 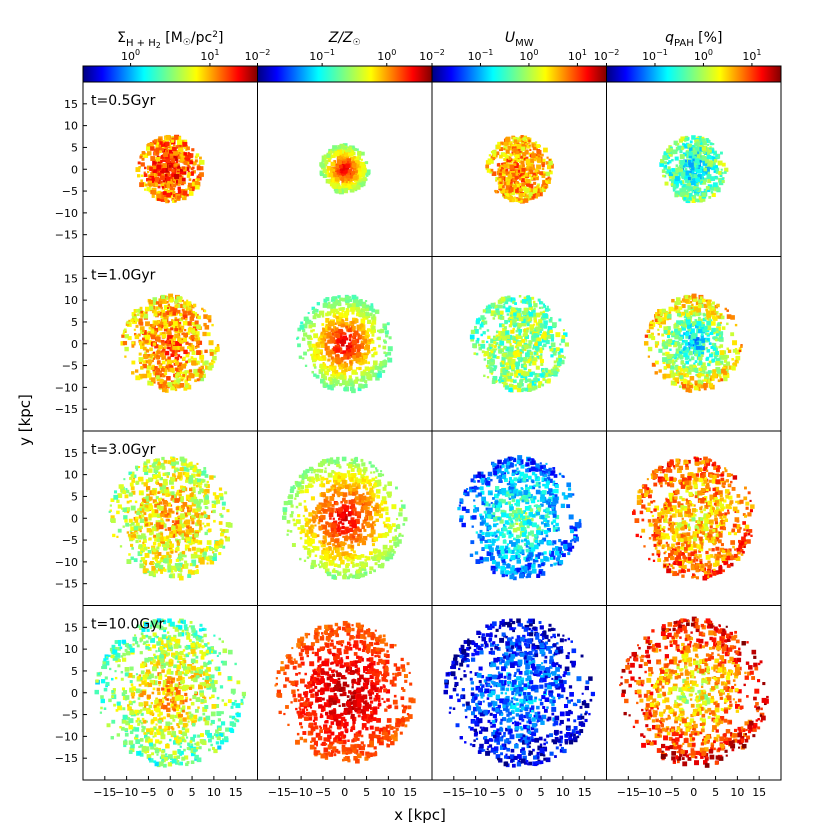 I want to click on panel-r3-c1: t=3.0Gyr 15 10 5 0 −5 −10 −15, so click(x=156, y=518).